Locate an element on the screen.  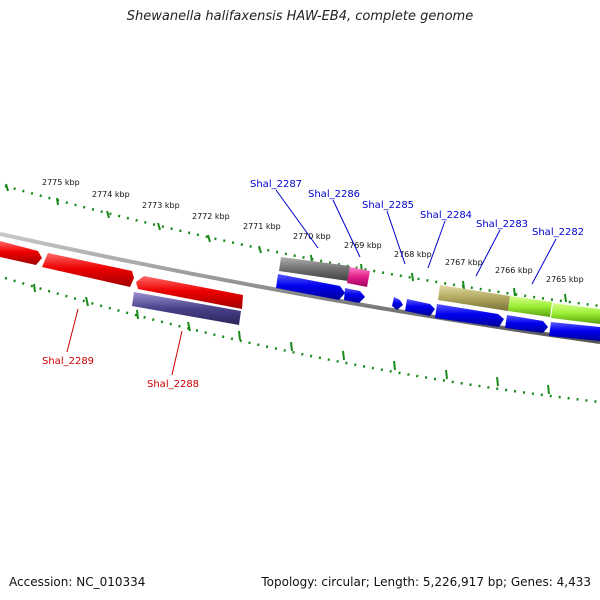
gene-labels-bottom: Shal_2289 Shal_2288 is located at coordinates (120, 373).